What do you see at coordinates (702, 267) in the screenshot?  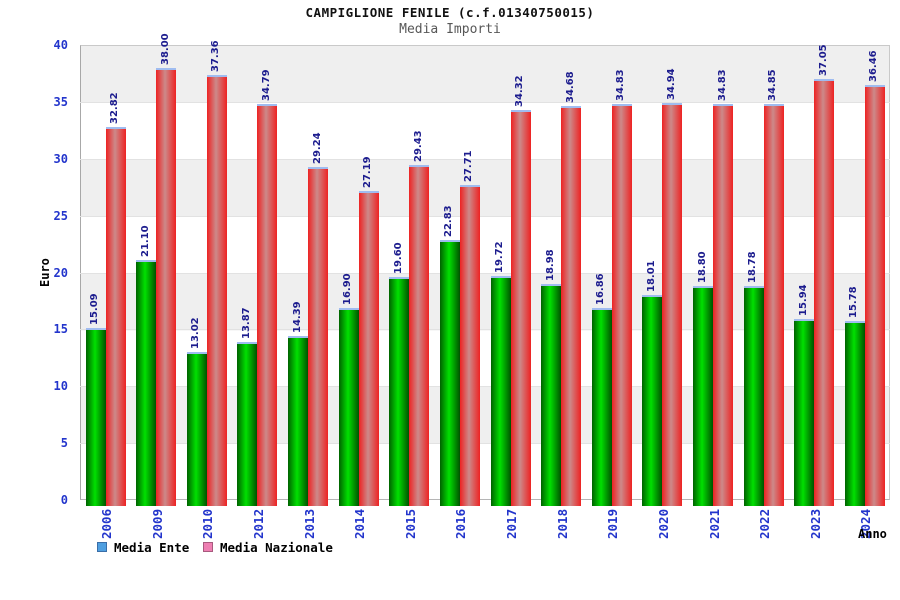 I see `bar-value-label: 18.80` at bounding box center [702, 267].